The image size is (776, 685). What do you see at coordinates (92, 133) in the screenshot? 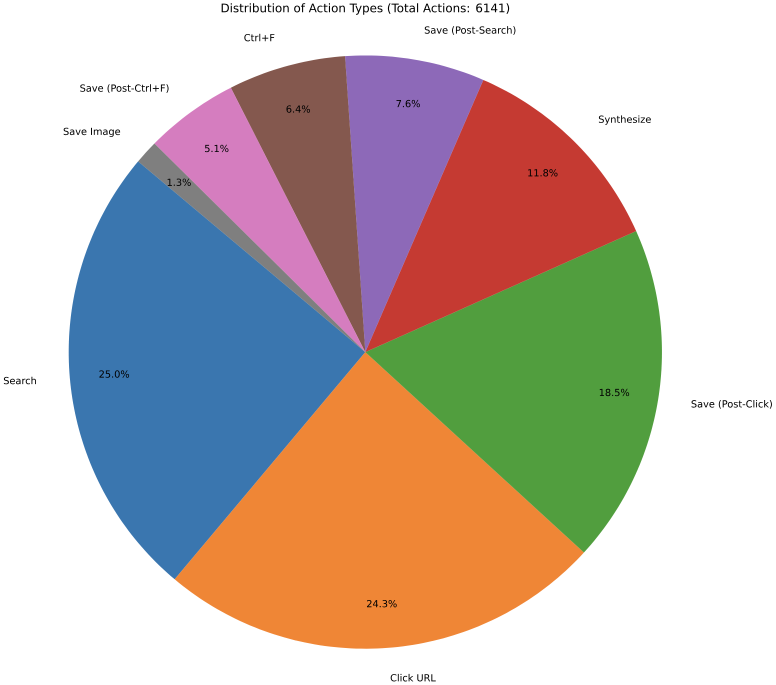
I see `slice-label: Save Image` at bounding box center [92, 133].